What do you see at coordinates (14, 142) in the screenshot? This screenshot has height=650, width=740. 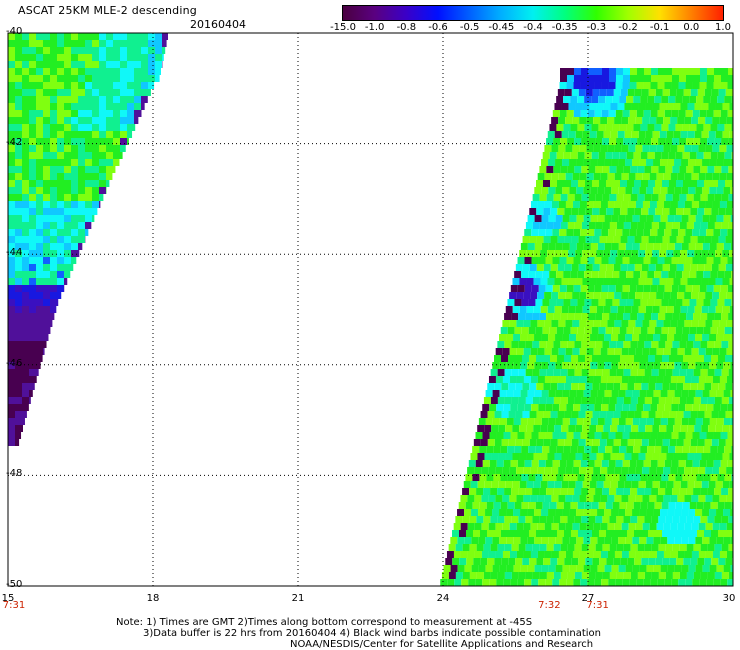 I see `lat-label: -42` at bounding box center [14, 142].